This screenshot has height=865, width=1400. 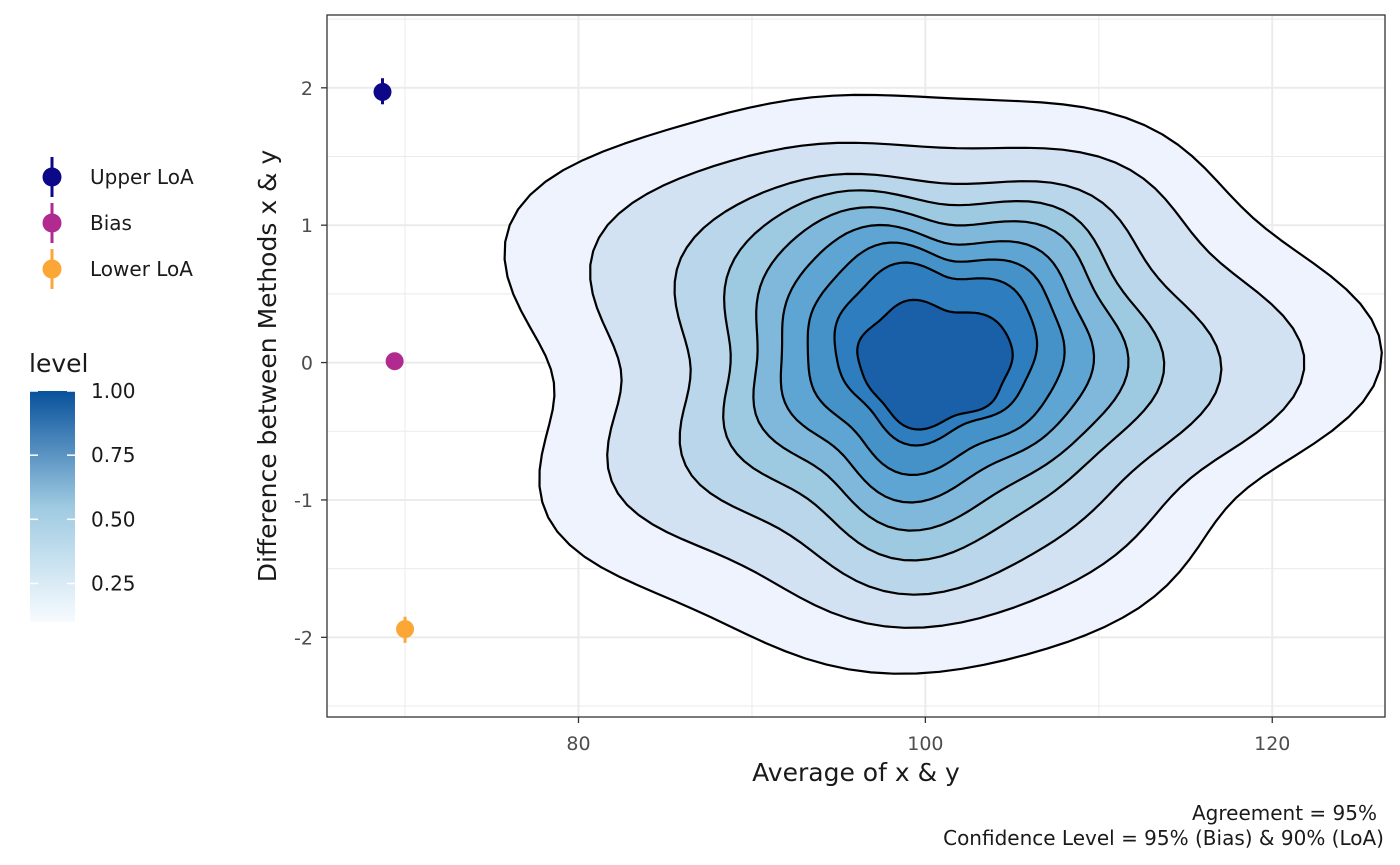 What do you see at coordinates (113, 584) in the screenshot?
I see `colorbar-tick-label: 0.25` at bounding box center [113, 584].